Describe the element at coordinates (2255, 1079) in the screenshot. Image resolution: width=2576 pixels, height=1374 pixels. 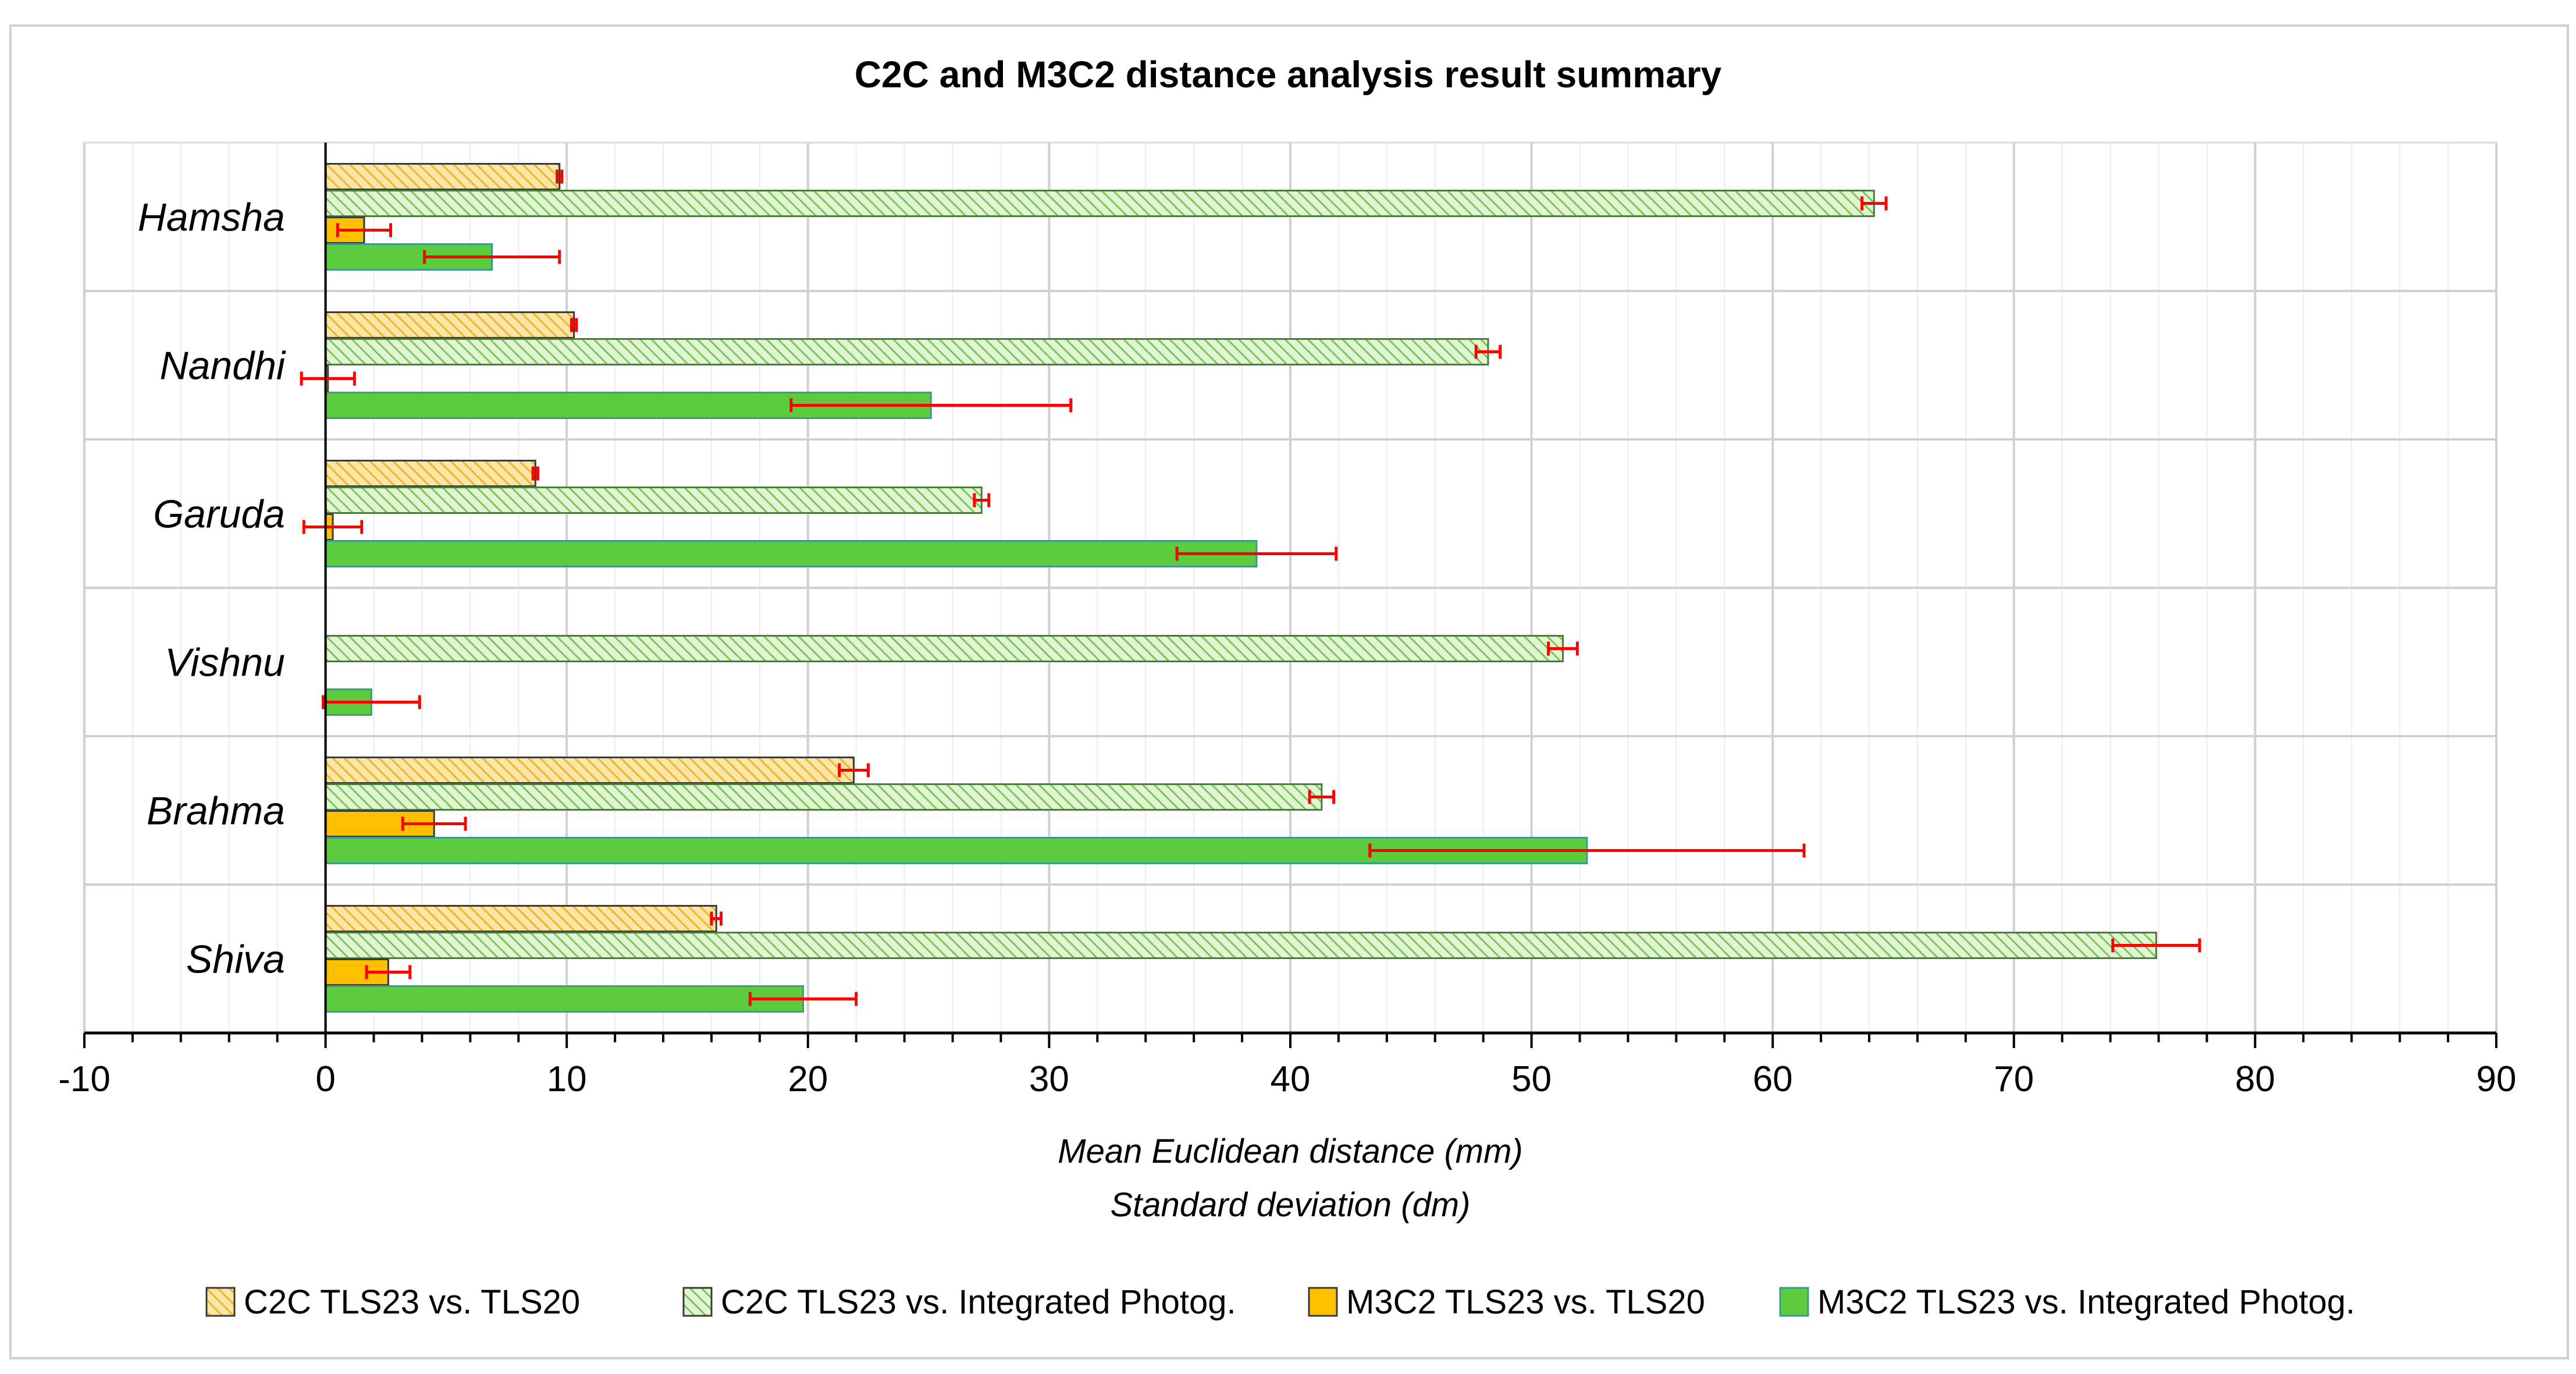
I see `x-tick-label: 80` at that location.